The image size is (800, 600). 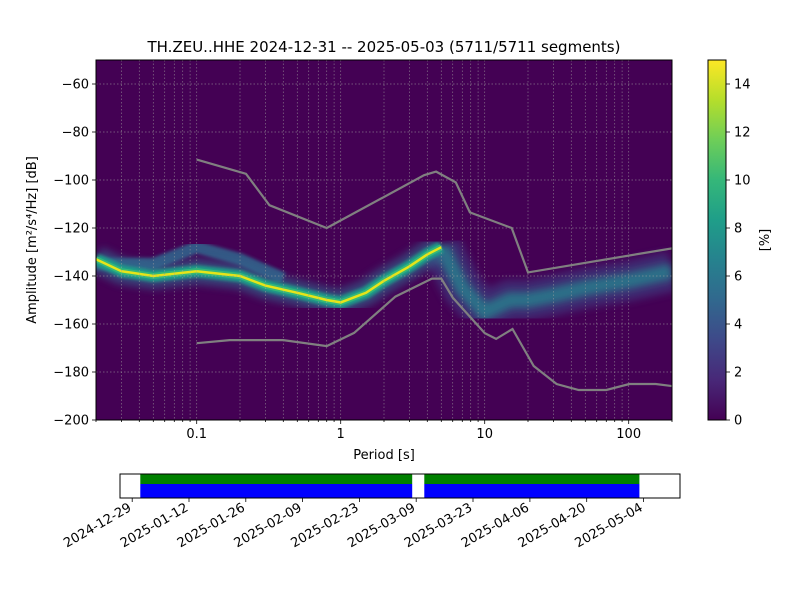 What do you see at coordinates (384, 455) in the screenshot?
I see `x-axis-label: Period [s]` at bounding box center [384, 455].